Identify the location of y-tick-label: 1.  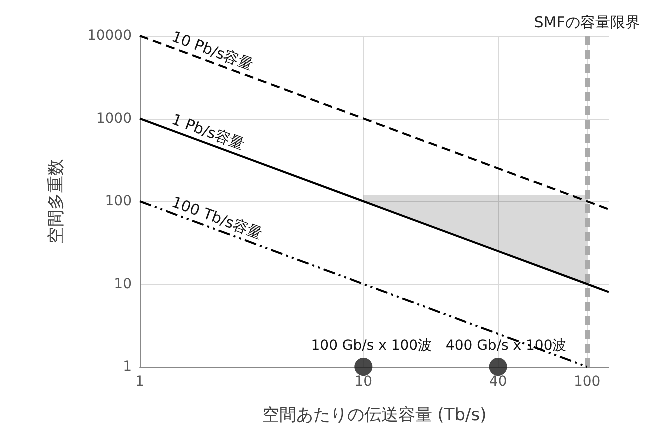
(127, 367).